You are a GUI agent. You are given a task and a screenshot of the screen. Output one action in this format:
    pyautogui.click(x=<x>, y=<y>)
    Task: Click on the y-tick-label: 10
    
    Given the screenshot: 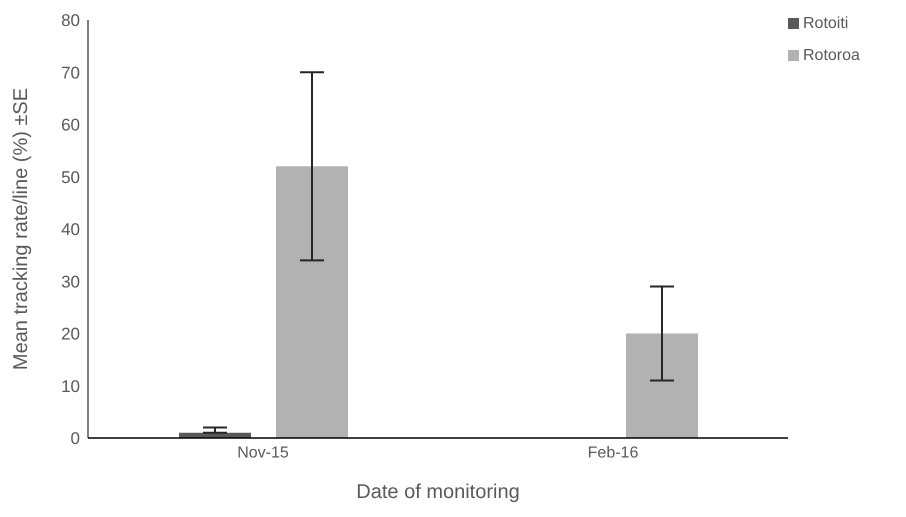 What is the action you would take?
    pyautogui.click(x=70, y=386)
    